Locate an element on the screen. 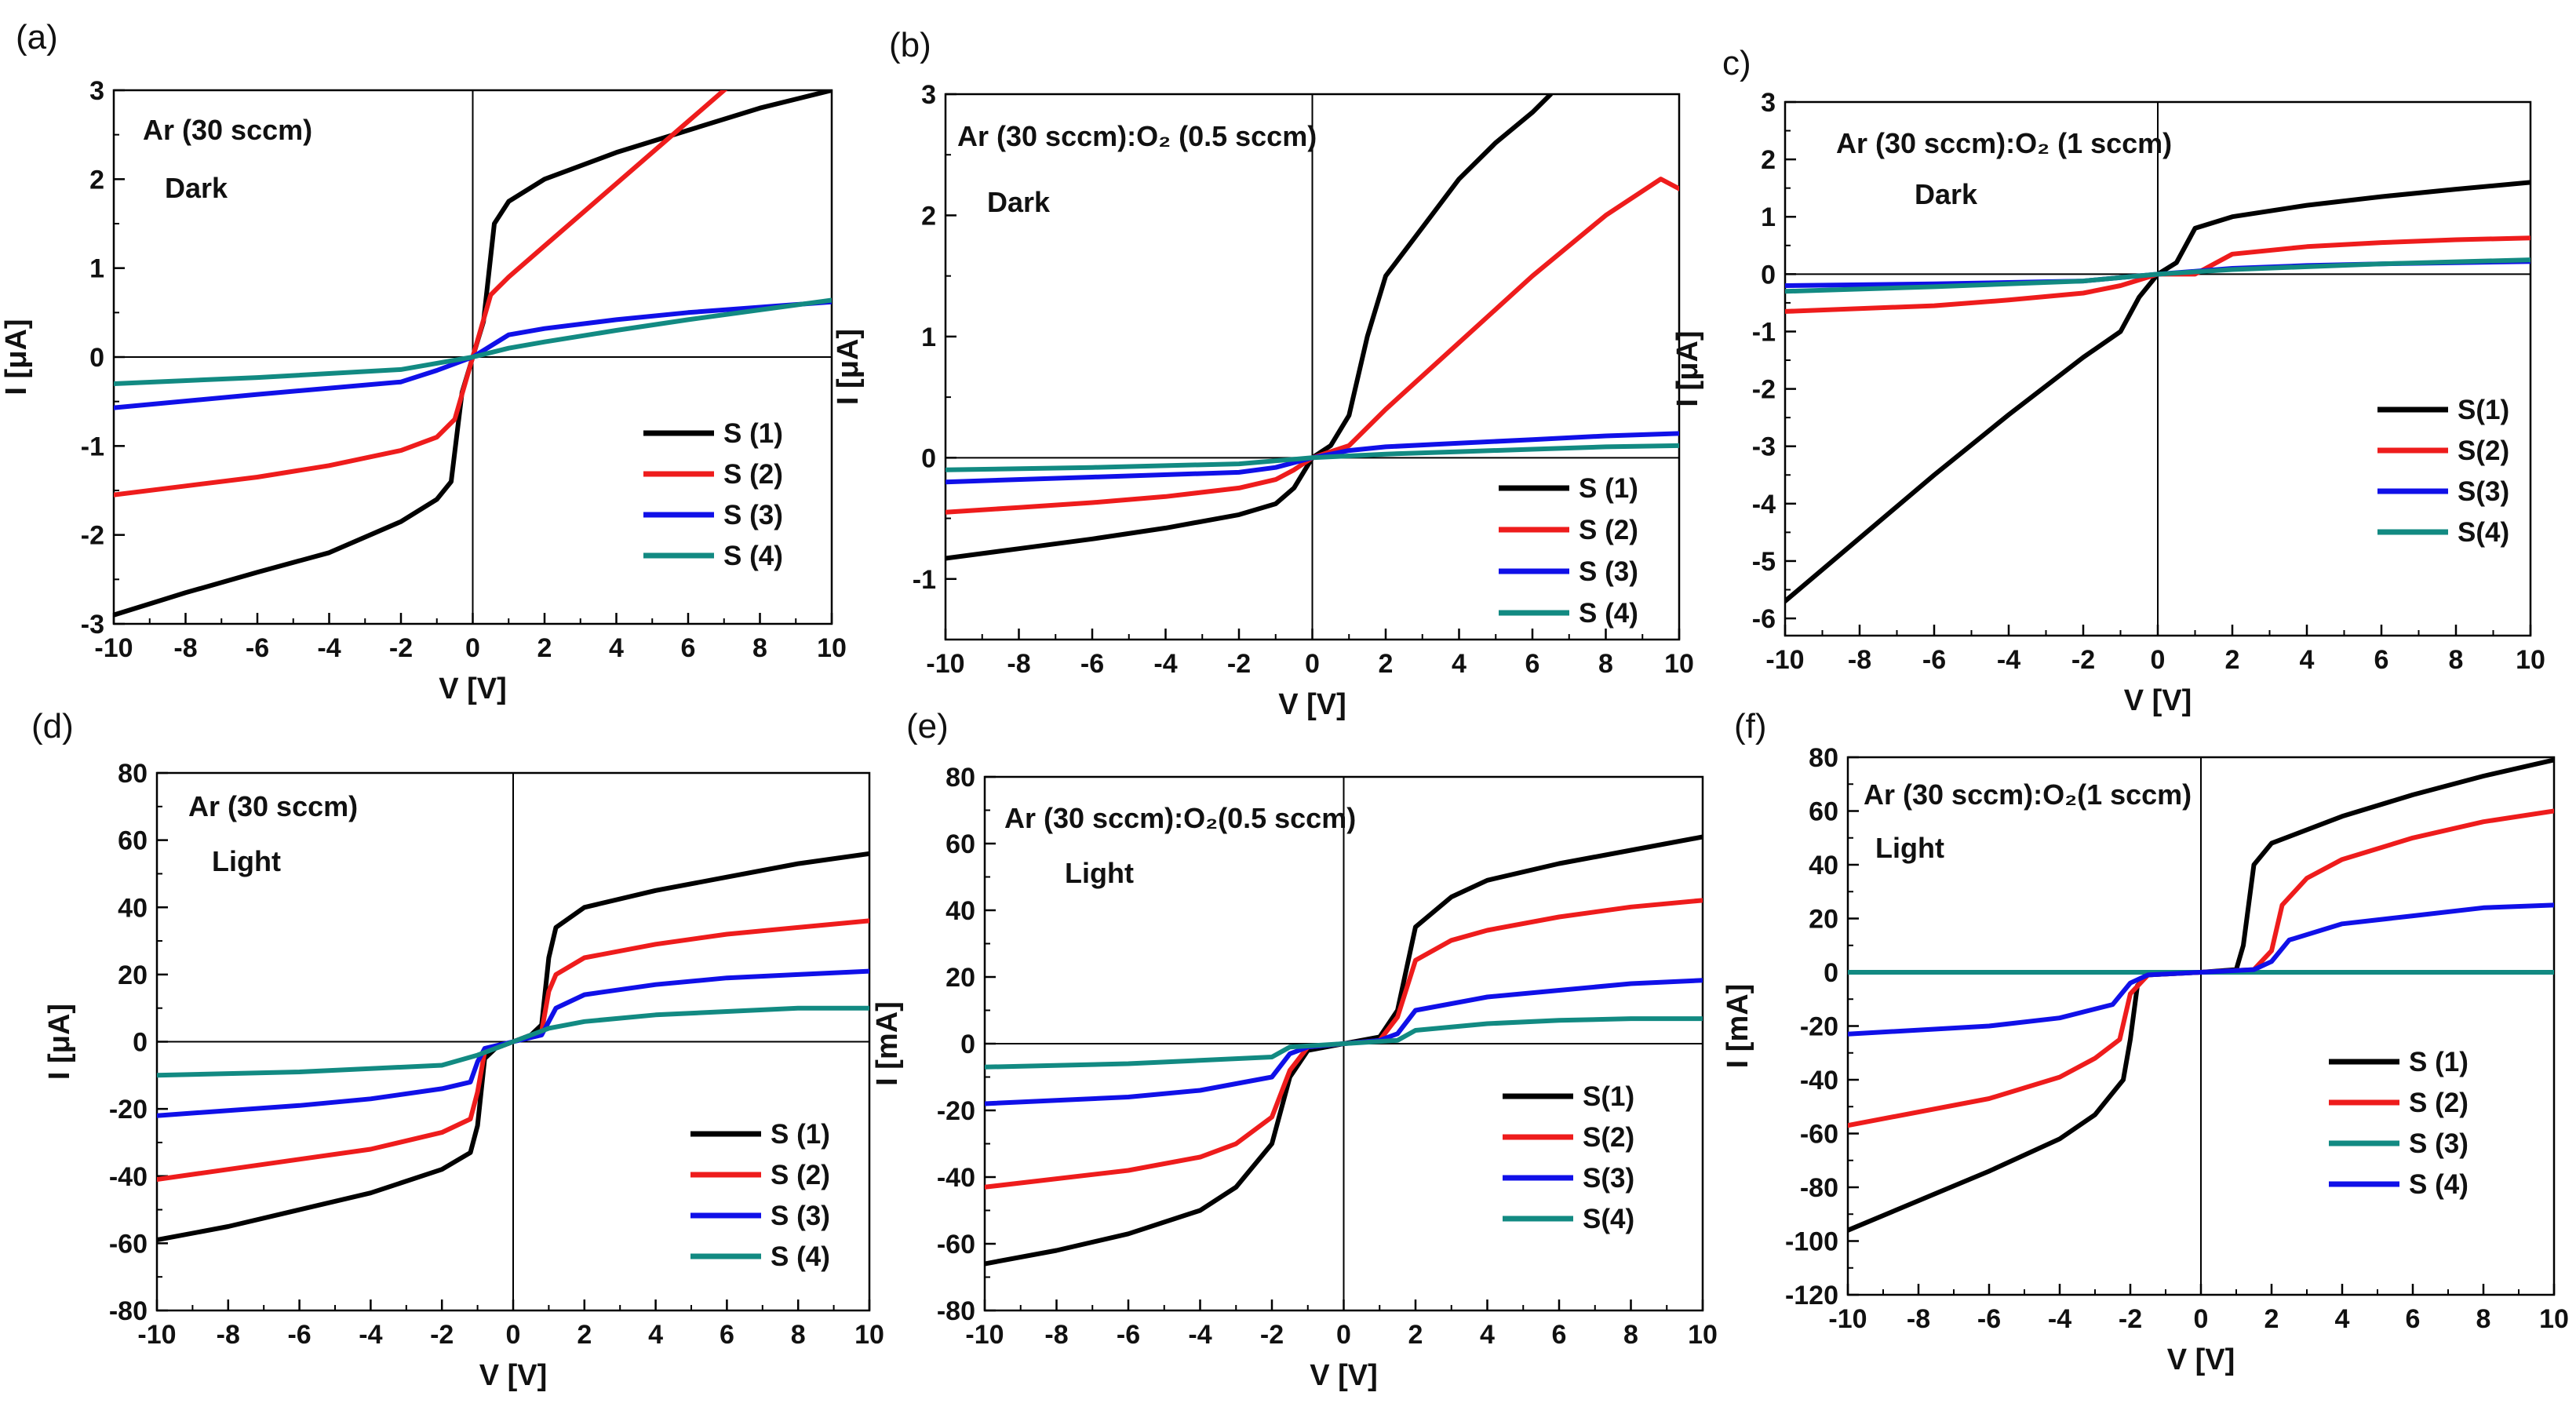  legend-entry-label: S(1) is located at coordinates (1608, 1096).